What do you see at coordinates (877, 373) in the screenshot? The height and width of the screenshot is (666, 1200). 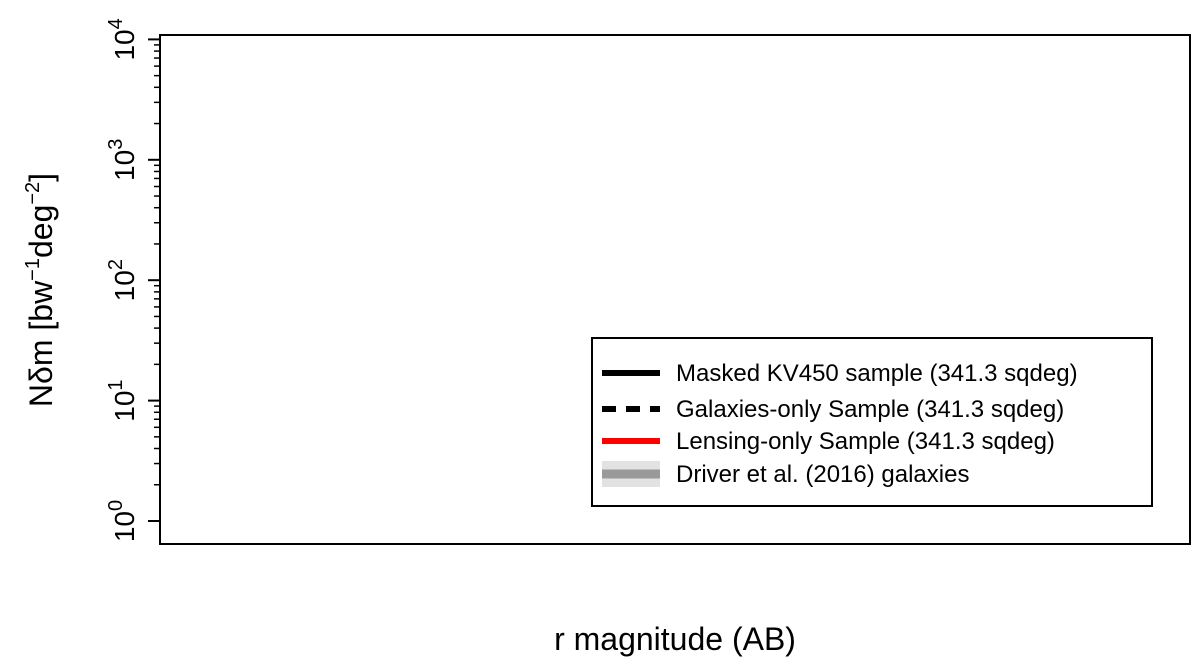 I see `legend-label: Masked KV450 sample (341.3 sqdeg)` at bounding box center [877, 373].